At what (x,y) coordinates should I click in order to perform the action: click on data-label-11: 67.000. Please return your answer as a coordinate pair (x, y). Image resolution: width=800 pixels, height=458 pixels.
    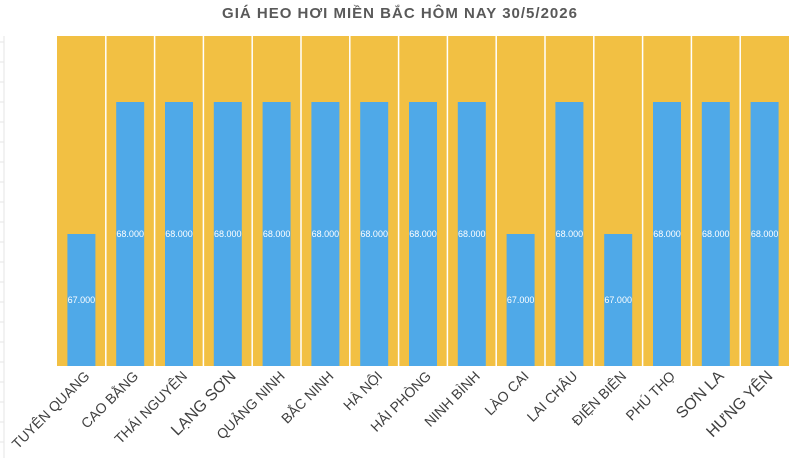
    Looking at the image, I should click on (618, 300).